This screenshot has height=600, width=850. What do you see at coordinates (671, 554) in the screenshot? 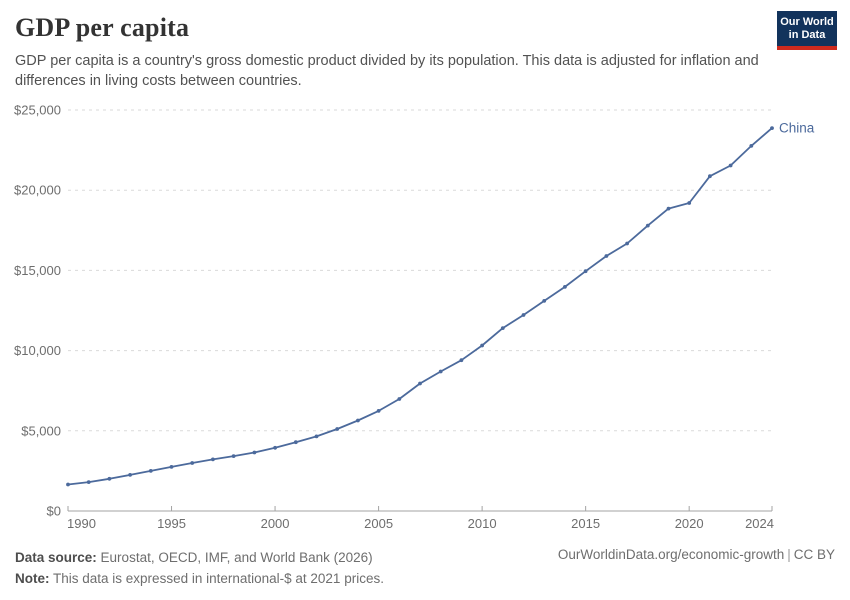
I see `attribution-link: OurWorldinData.org/economic-growth` at bounding box center [671, 554].